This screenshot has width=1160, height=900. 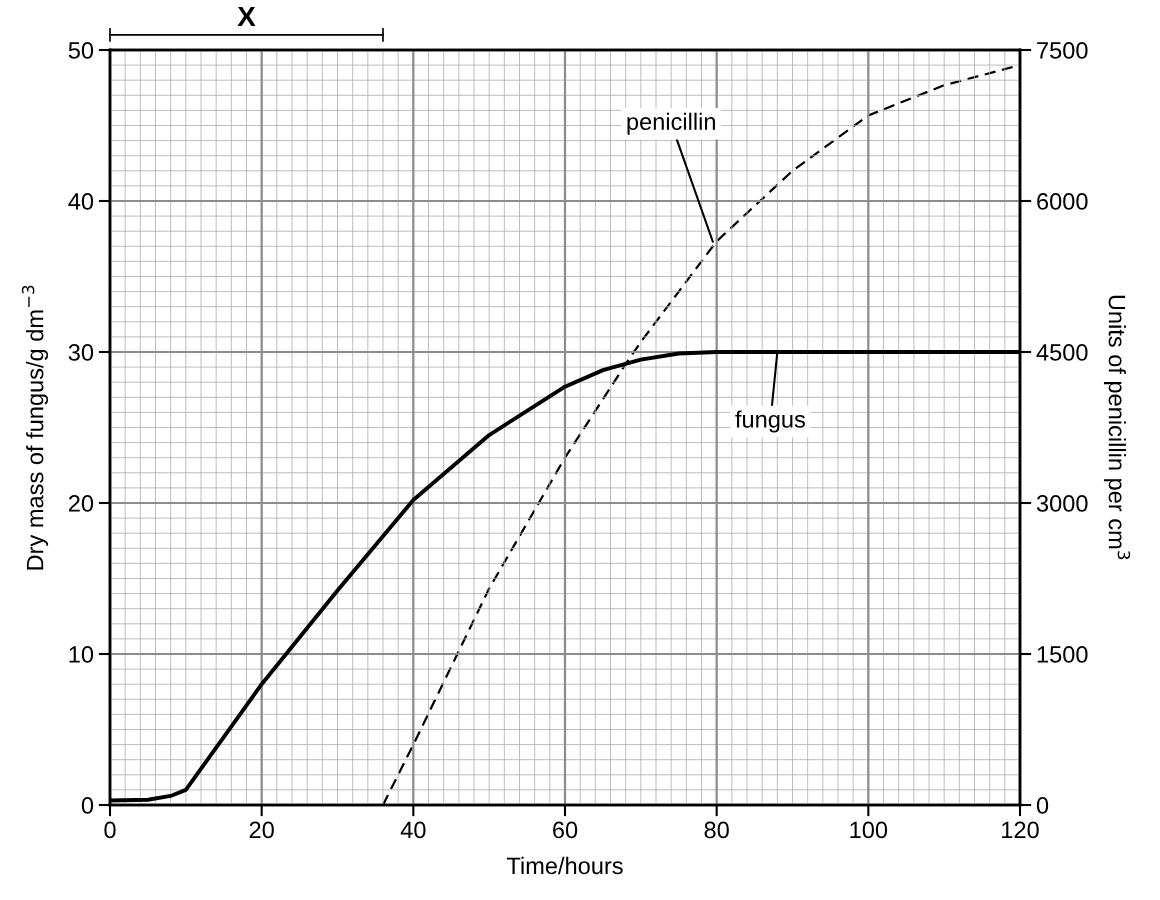 I want to click on y-tick-label: 30, so click(x=81, y=352).